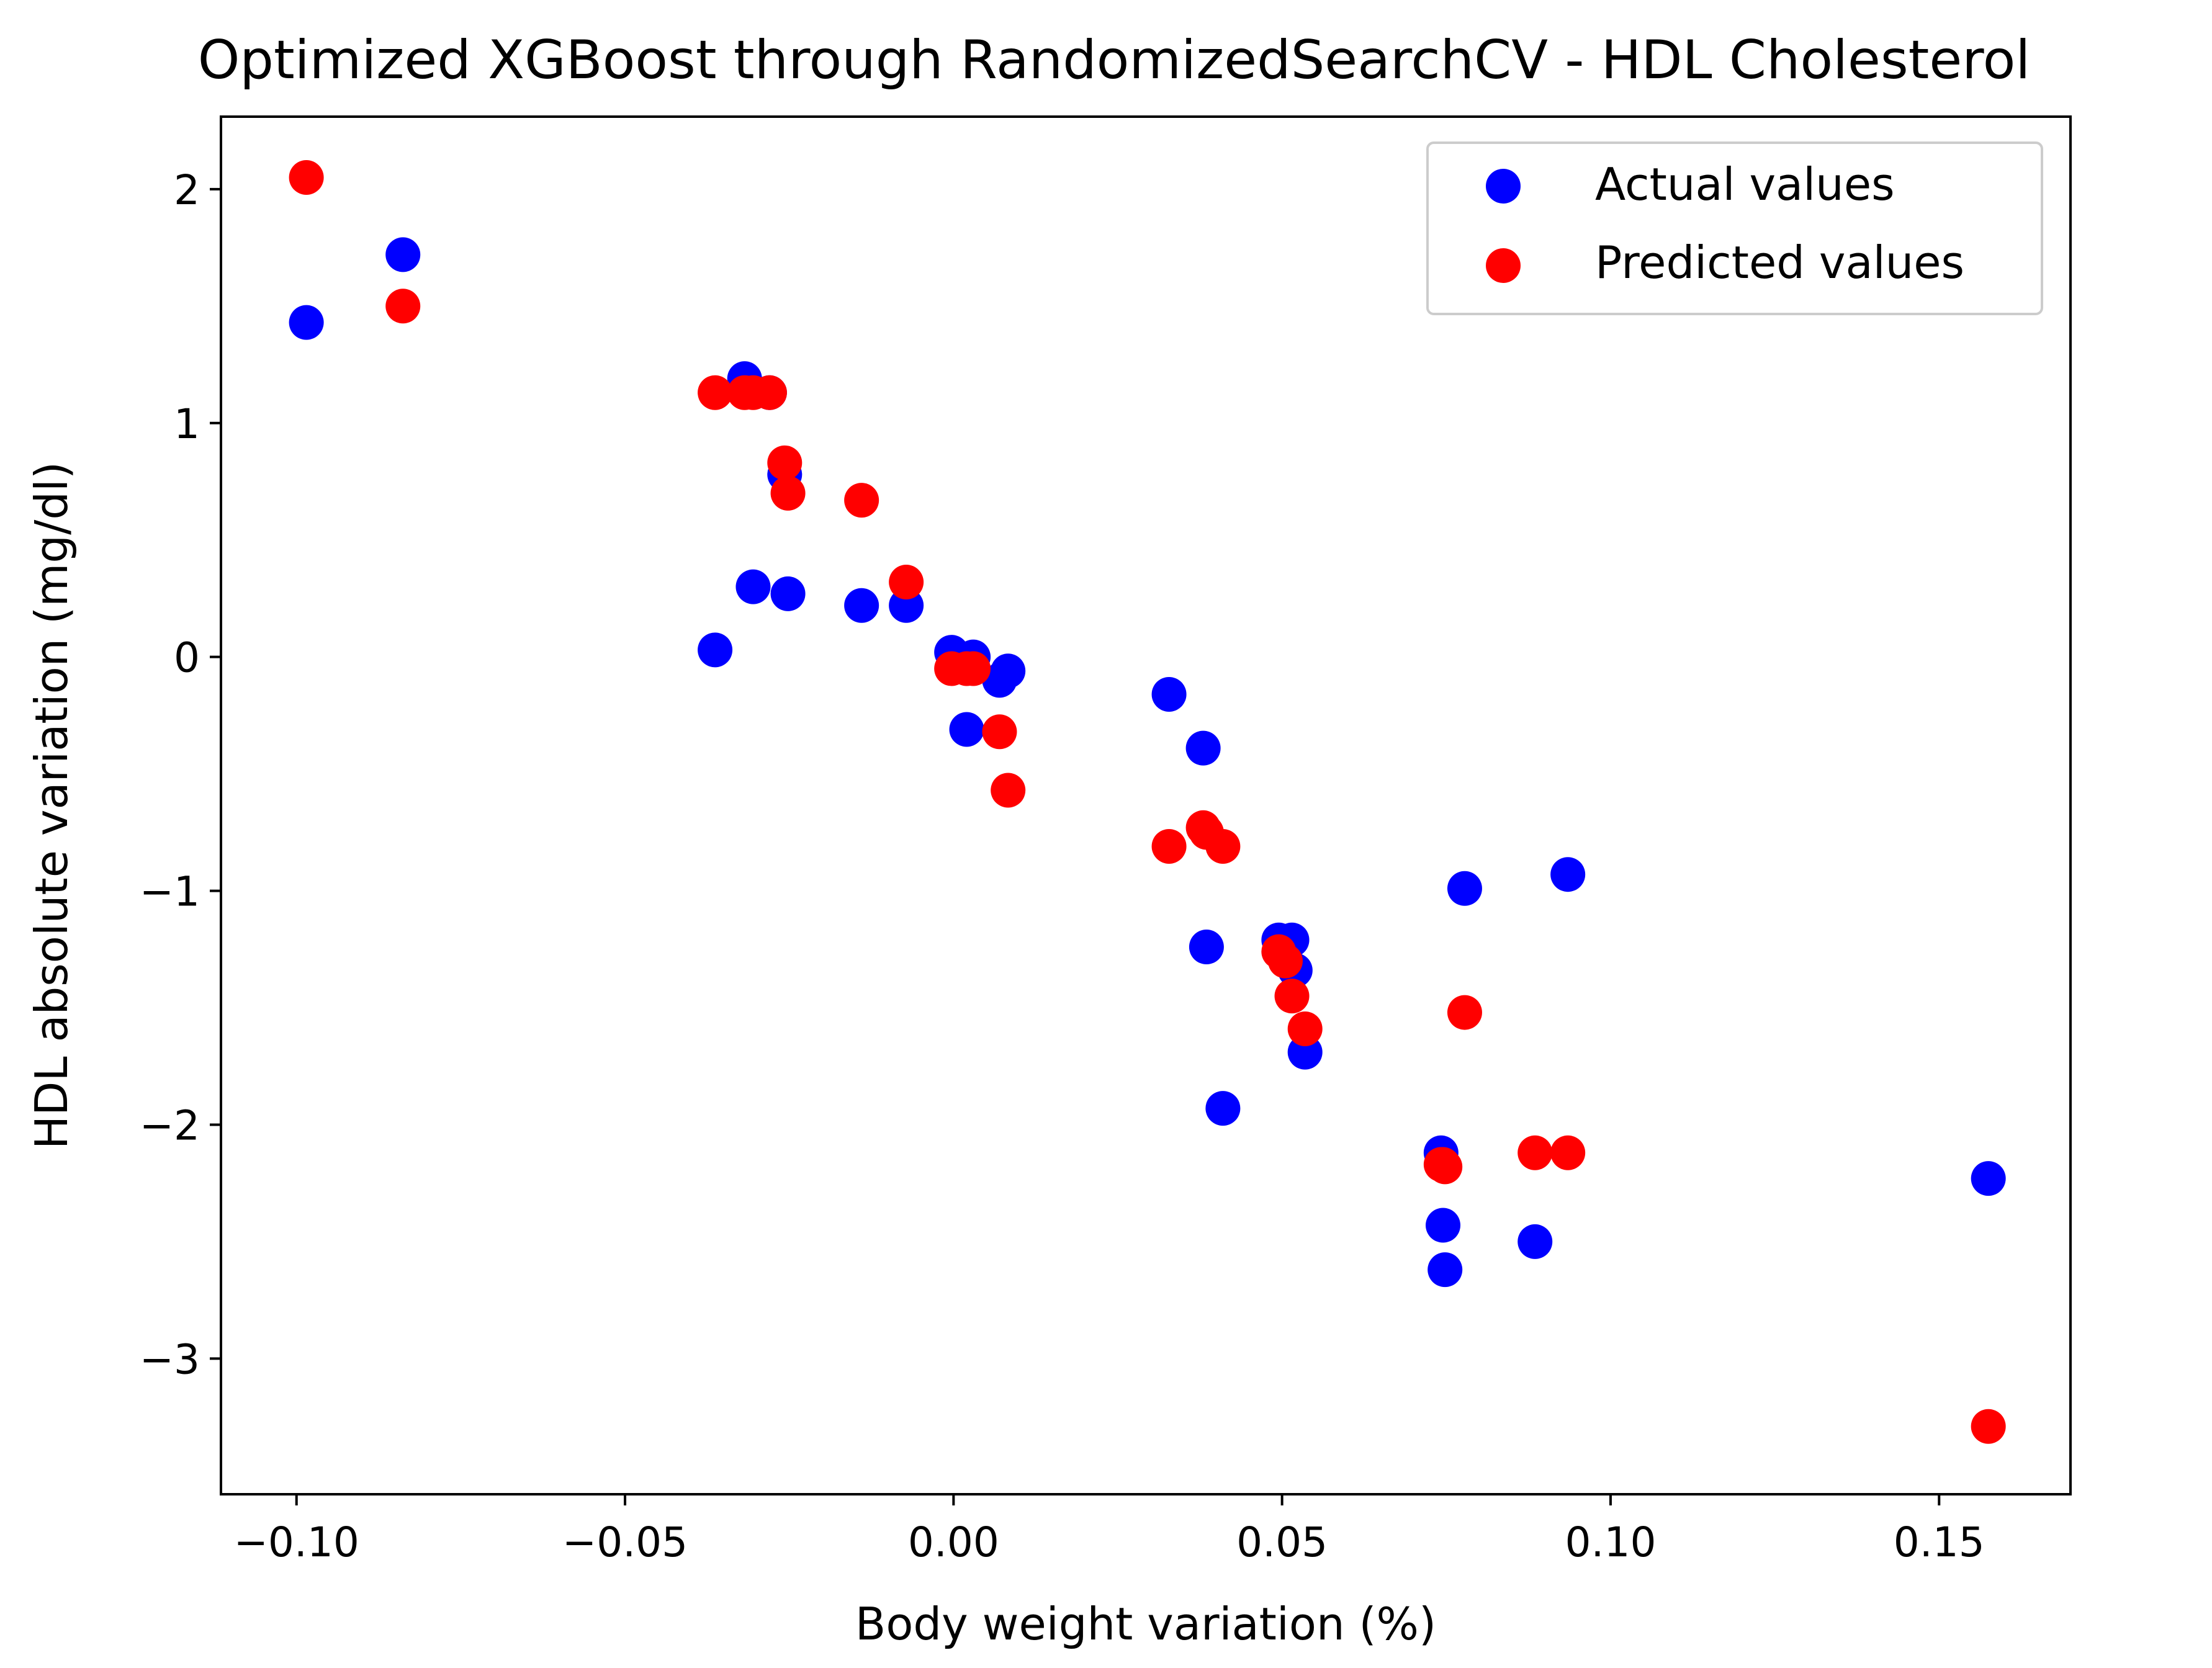 The height and width of the screenshot is (1668, 2212). What do you see at coordinates (1503, 186) in the screenshot?
I see `legend-marker-actual` at bounding box center [1503, 186].